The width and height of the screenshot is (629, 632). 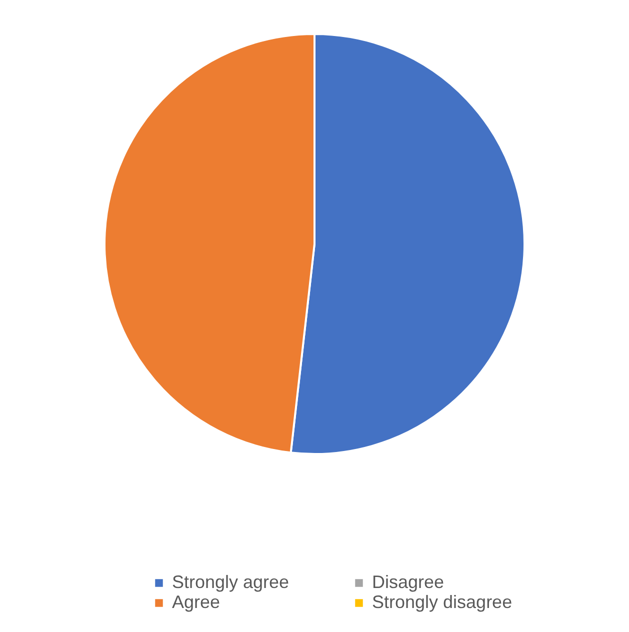 What do you see at coordinates (196, 602) in the screenshot?
I see `legend-label: Agree` at bounding box center [196, 602].